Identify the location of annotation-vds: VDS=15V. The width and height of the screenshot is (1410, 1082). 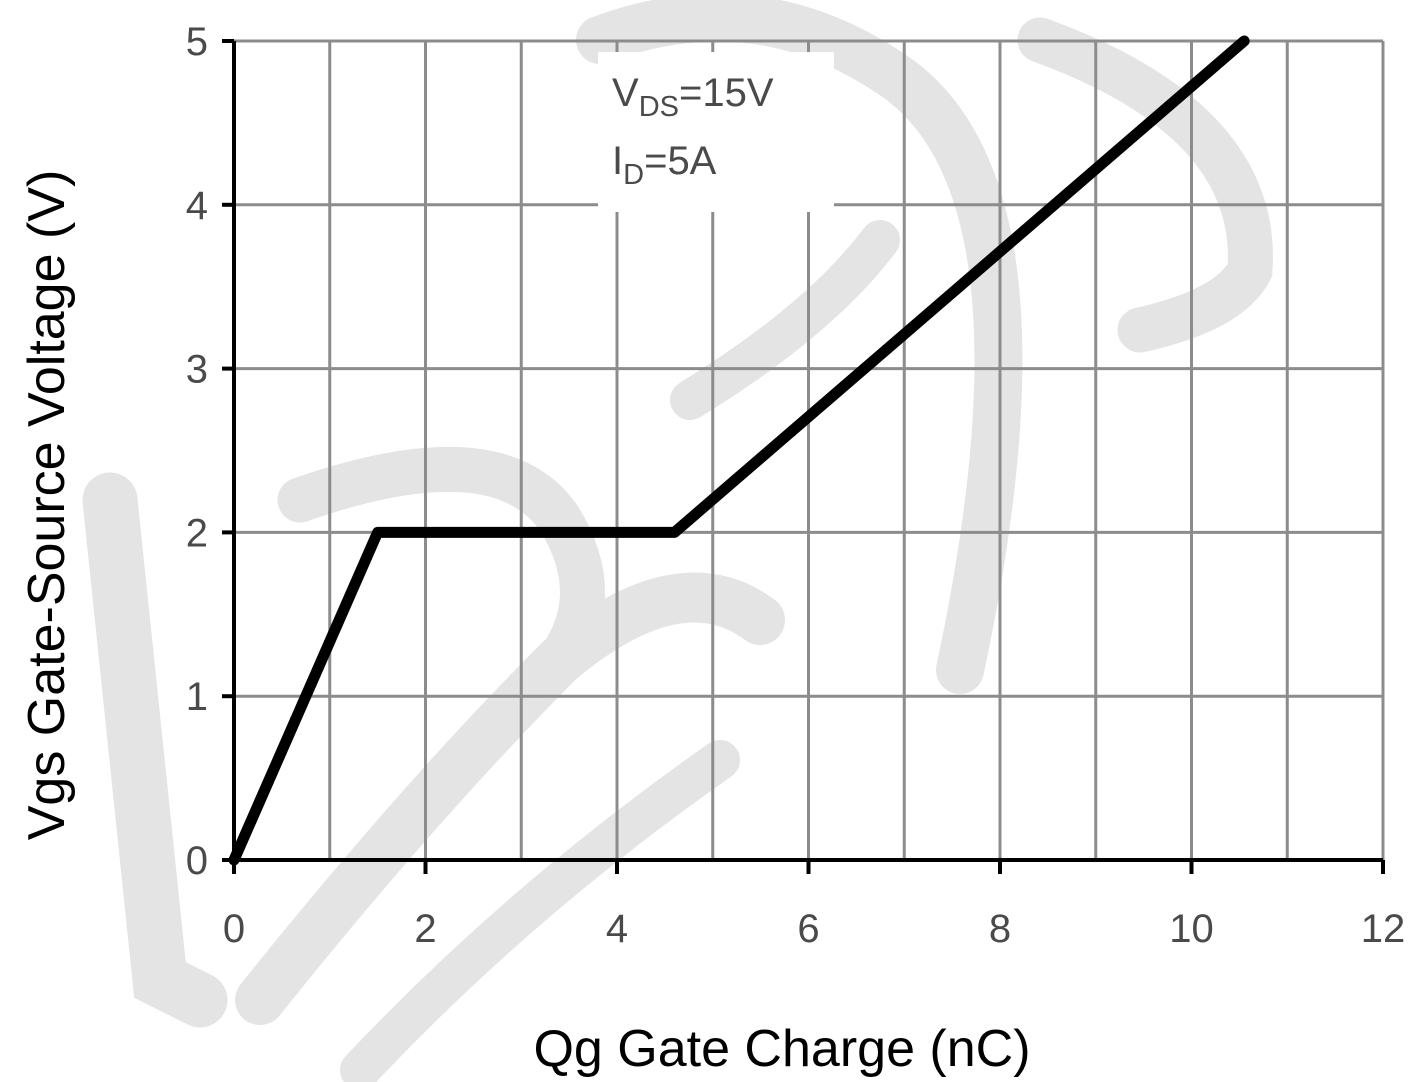
(693, 97).